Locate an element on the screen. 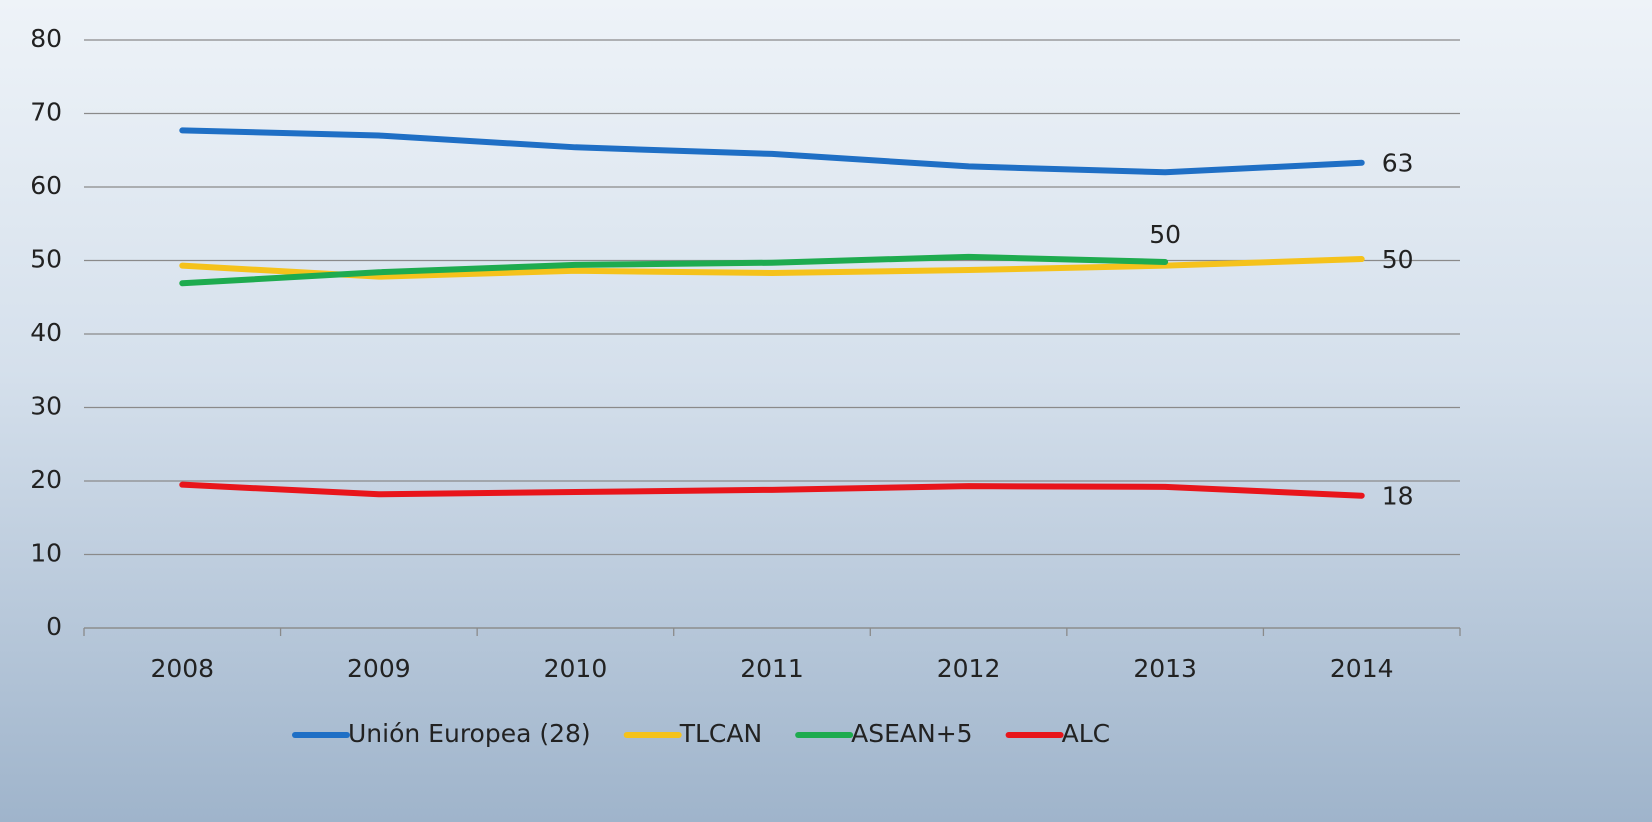  legend-label: Unión Europea (28) is located at coordinates (469, 733).